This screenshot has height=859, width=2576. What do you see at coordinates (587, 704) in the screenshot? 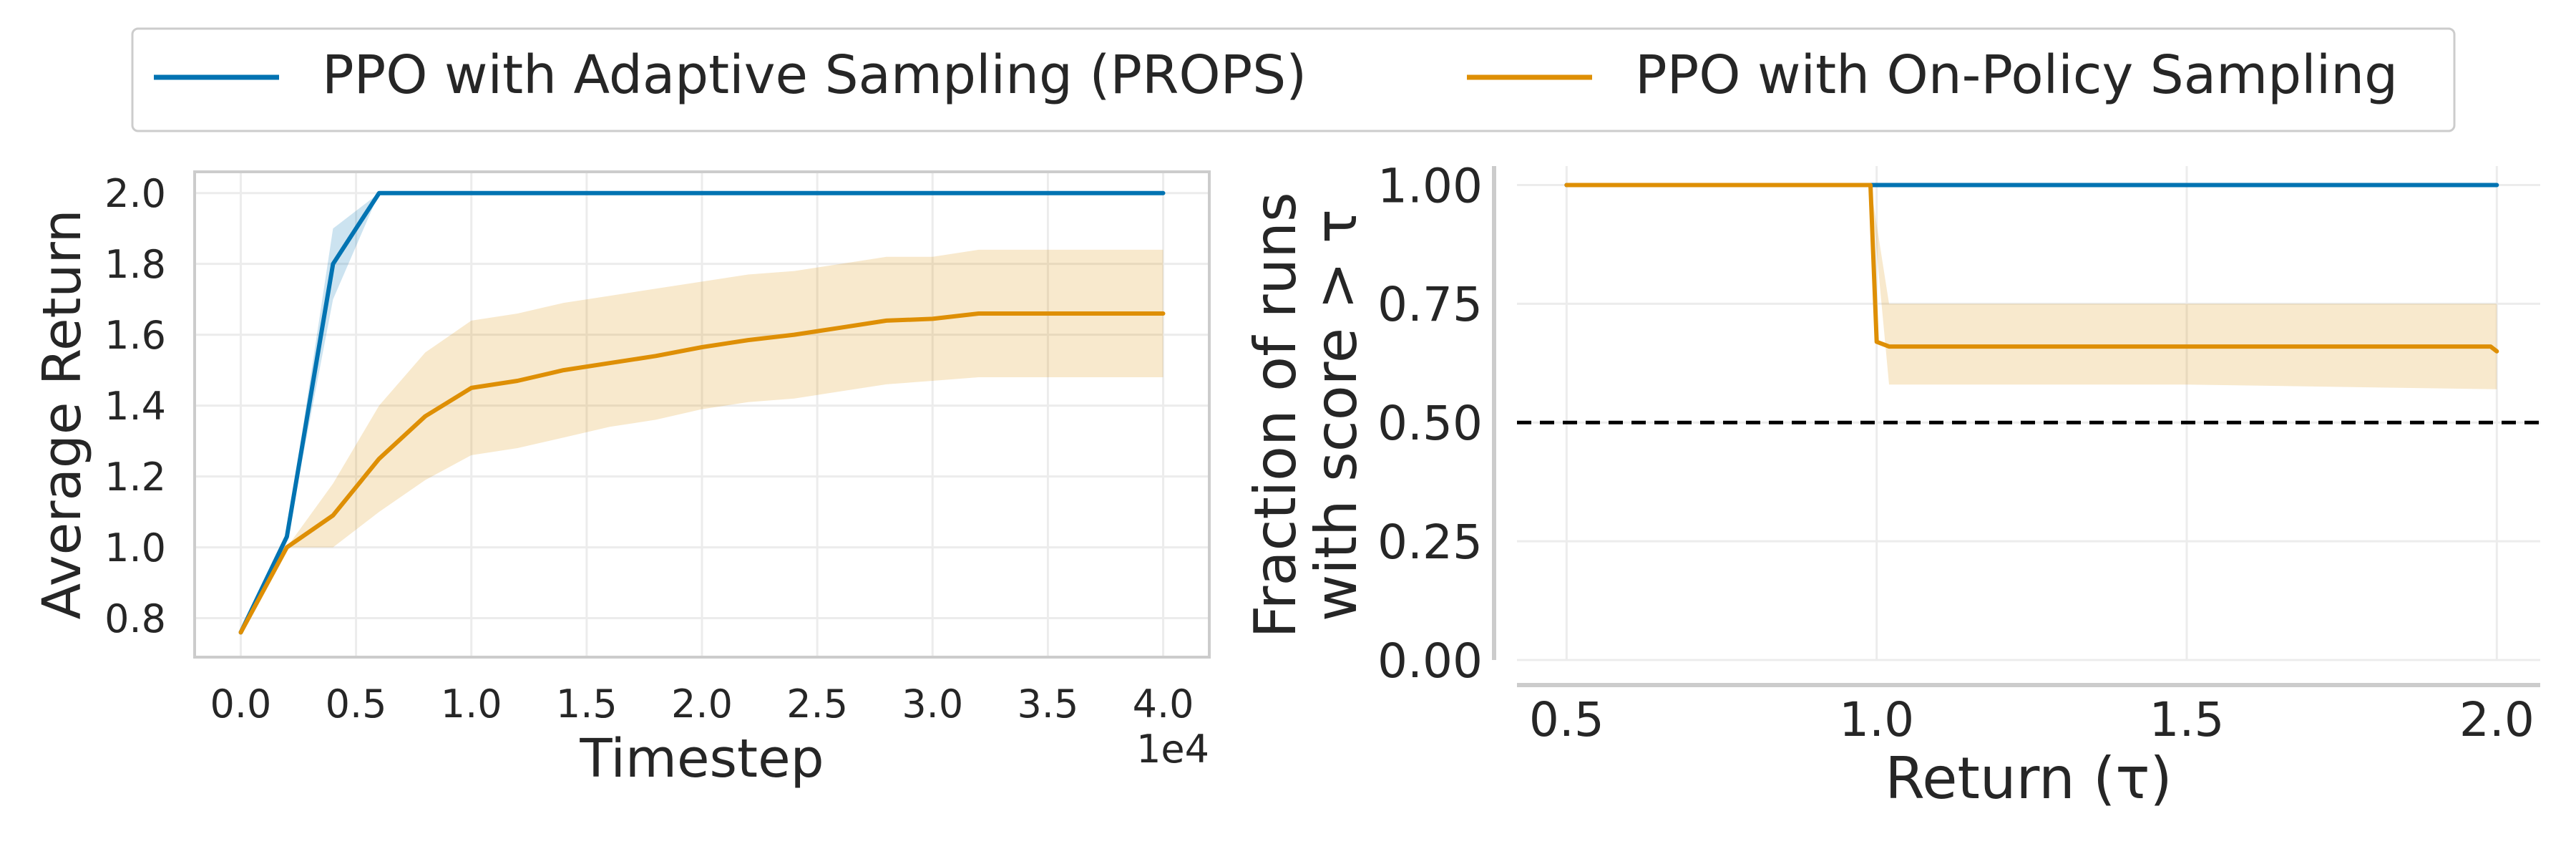
I see `l-x-tick-label: 1.5` at bounding box center [587, 704].